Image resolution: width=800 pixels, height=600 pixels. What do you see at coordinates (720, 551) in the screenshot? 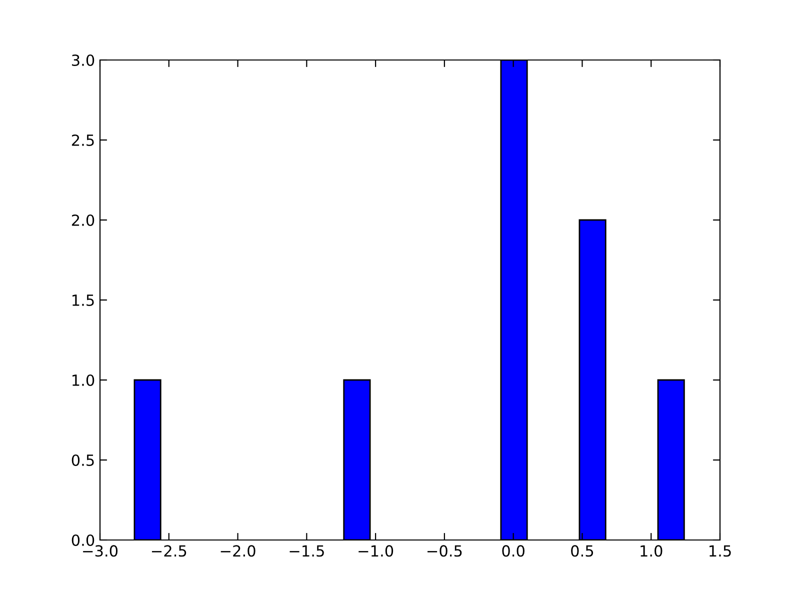
I see `x-tick-label: 1.5` at bounding box center [720, 551].